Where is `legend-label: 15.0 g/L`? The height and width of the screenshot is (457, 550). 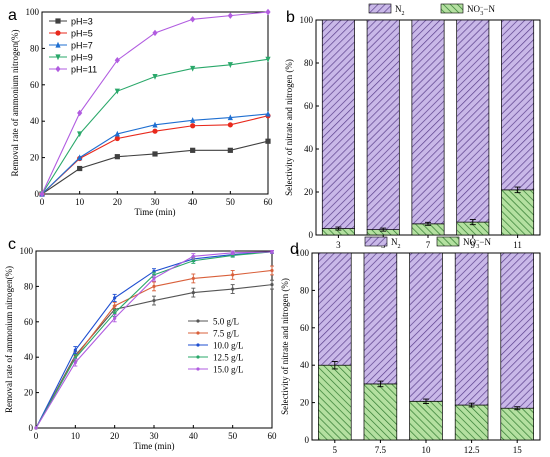
legend-label: 15.0 g/L is located at coordinates (228, 370).